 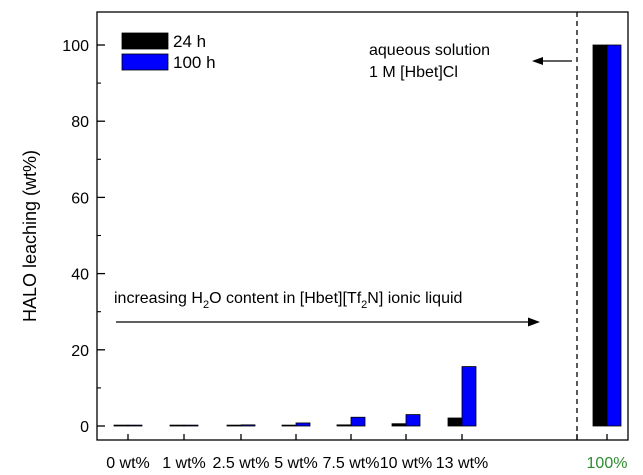 What do you see at coordinates (128, 463) in the screenshot?
I see `x-tick-label: 0 wt%` at bounding box center [128, 463].